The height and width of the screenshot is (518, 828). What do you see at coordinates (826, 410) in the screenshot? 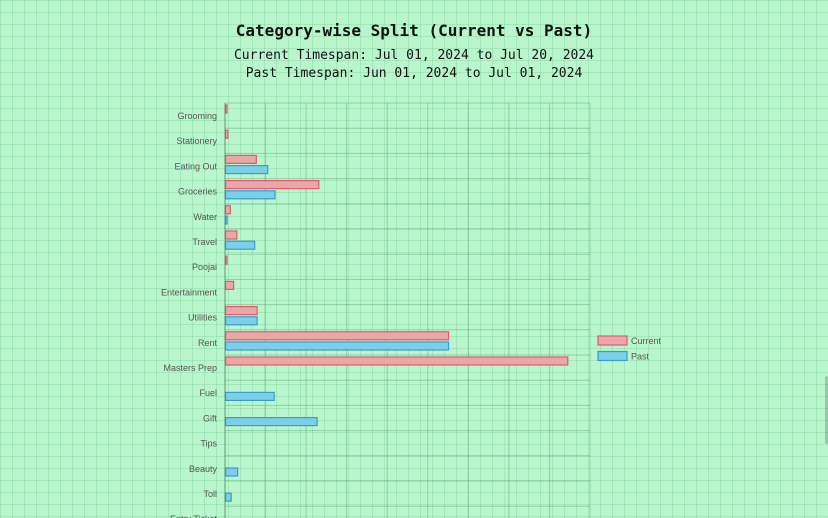
I see `page-scrollbar` at bounding box center [826, 410].